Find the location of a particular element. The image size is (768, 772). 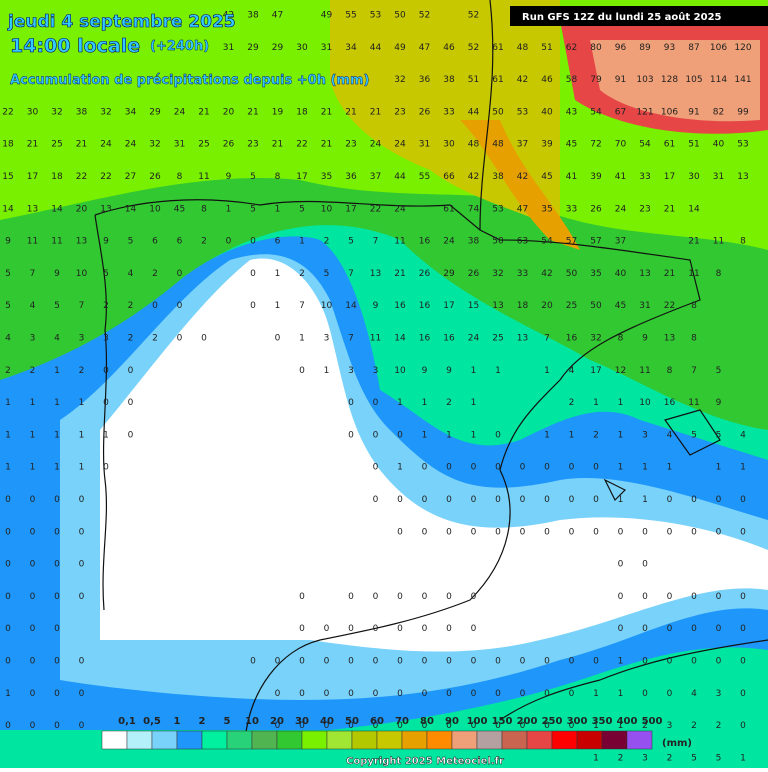

legend-label: 100 is located at coordinates (477, 721).